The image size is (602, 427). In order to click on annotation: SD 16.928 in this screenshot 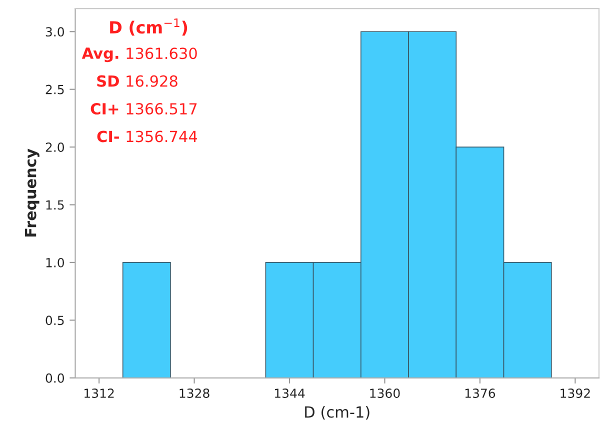, I will do `click(137, 81)`.